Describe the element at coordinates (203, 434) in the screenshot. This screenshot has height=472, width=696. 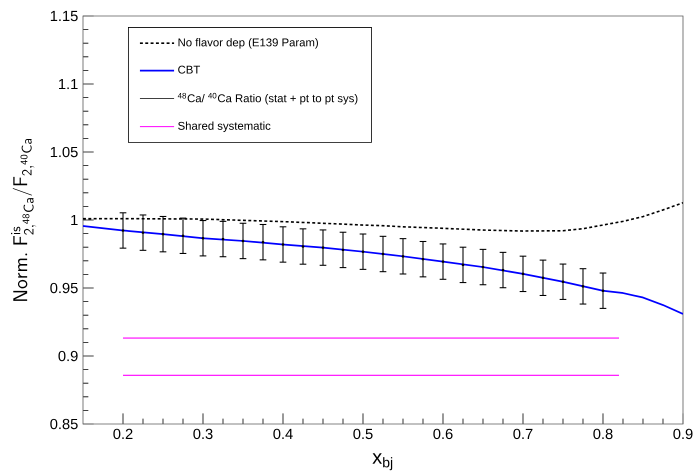
I see `x-tick-label: 0.3` at that location.